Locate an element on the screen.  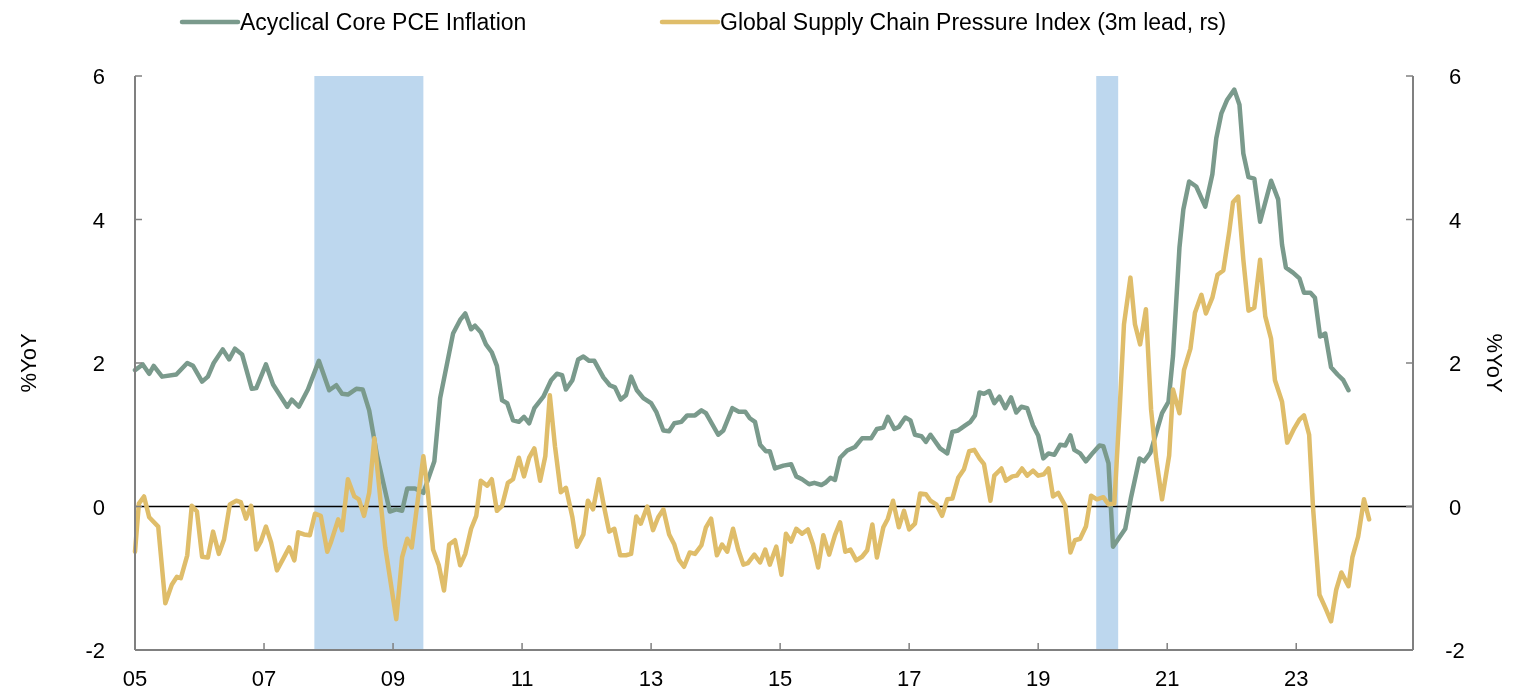
x-tick-label: 19 is located at coordinates (1038, 678).